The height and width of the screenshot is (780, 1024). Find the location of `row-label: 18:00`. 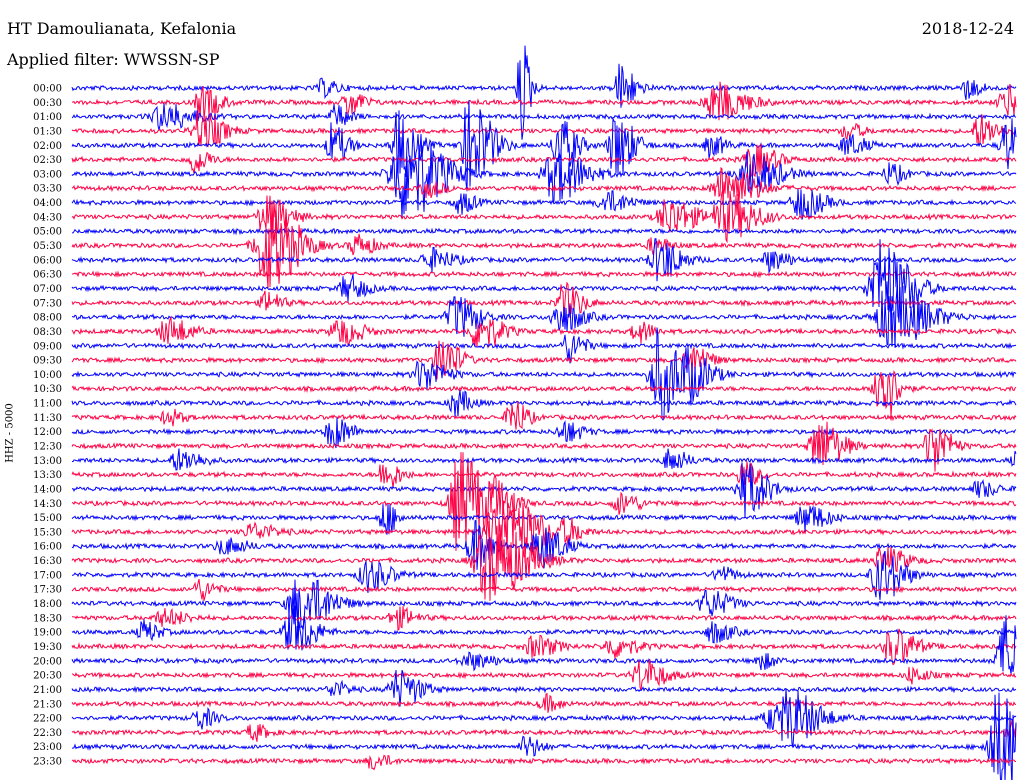

row-label: 18:00 is located at coordinates (47, 604).